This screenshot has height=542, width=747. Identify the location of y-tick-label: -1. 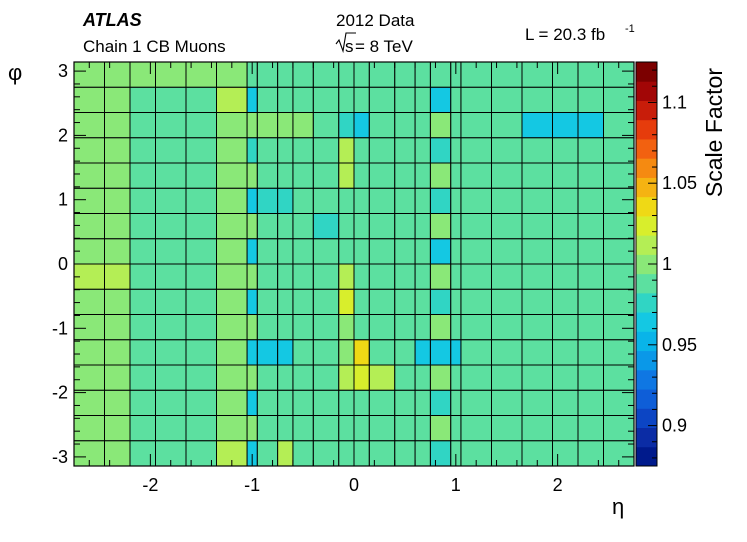
(60, 328).